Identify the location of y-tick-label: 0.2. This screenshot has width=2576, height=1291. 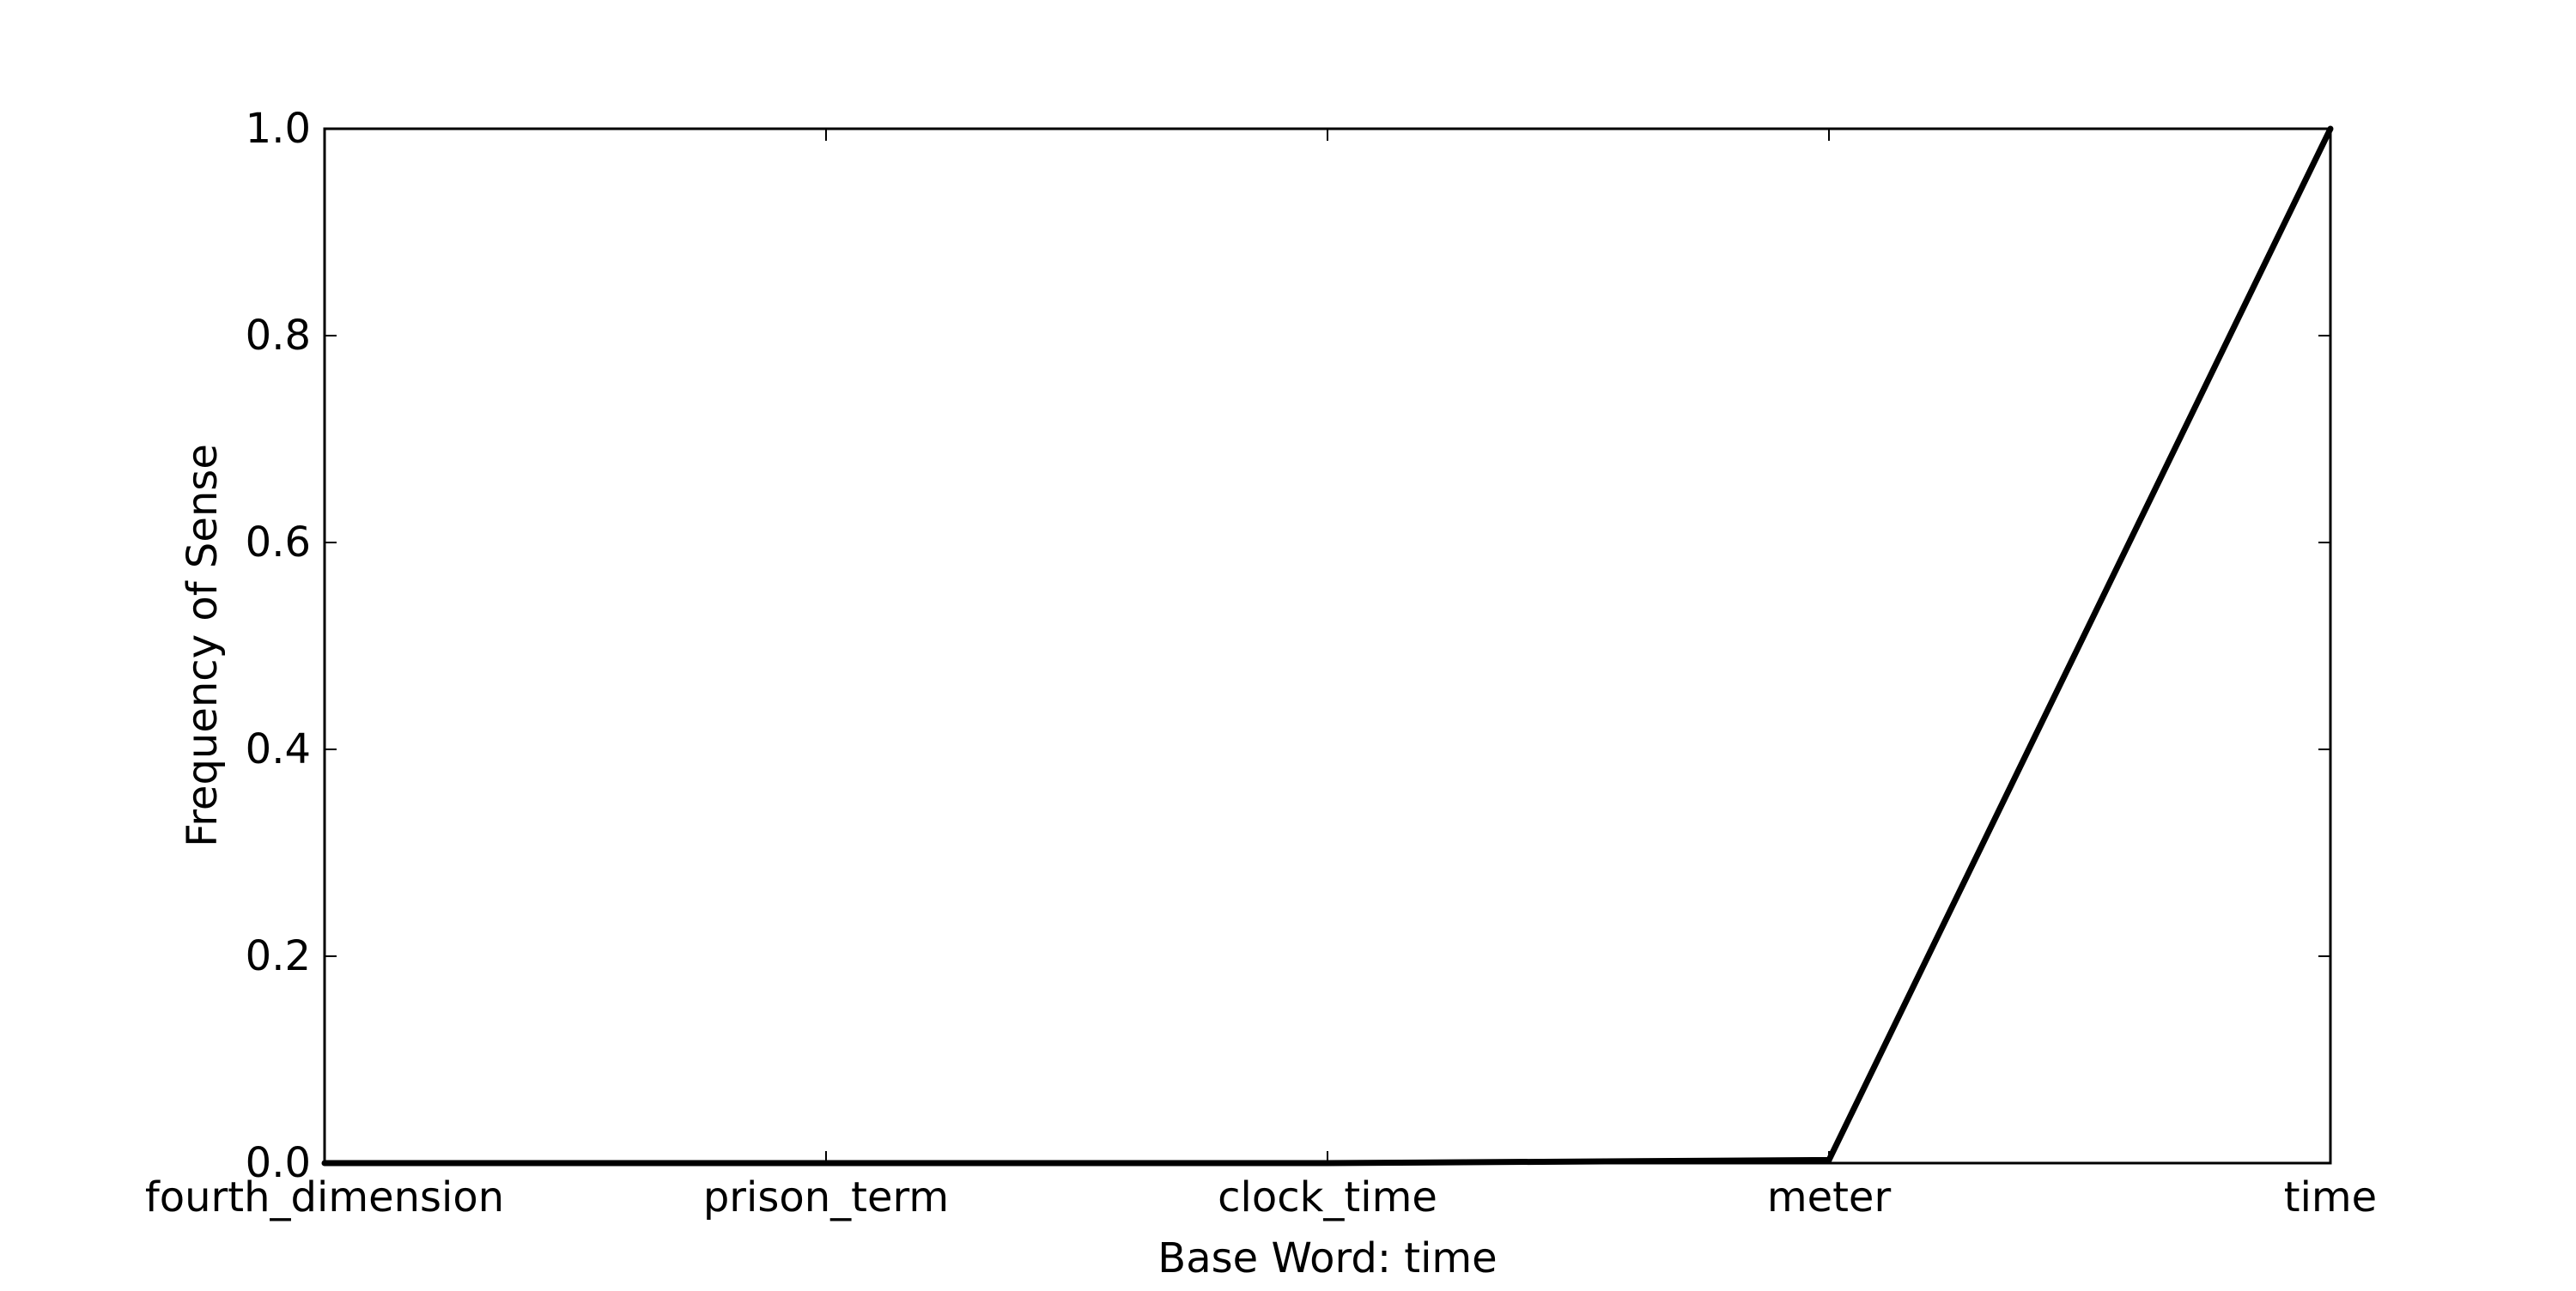
(279, 956).